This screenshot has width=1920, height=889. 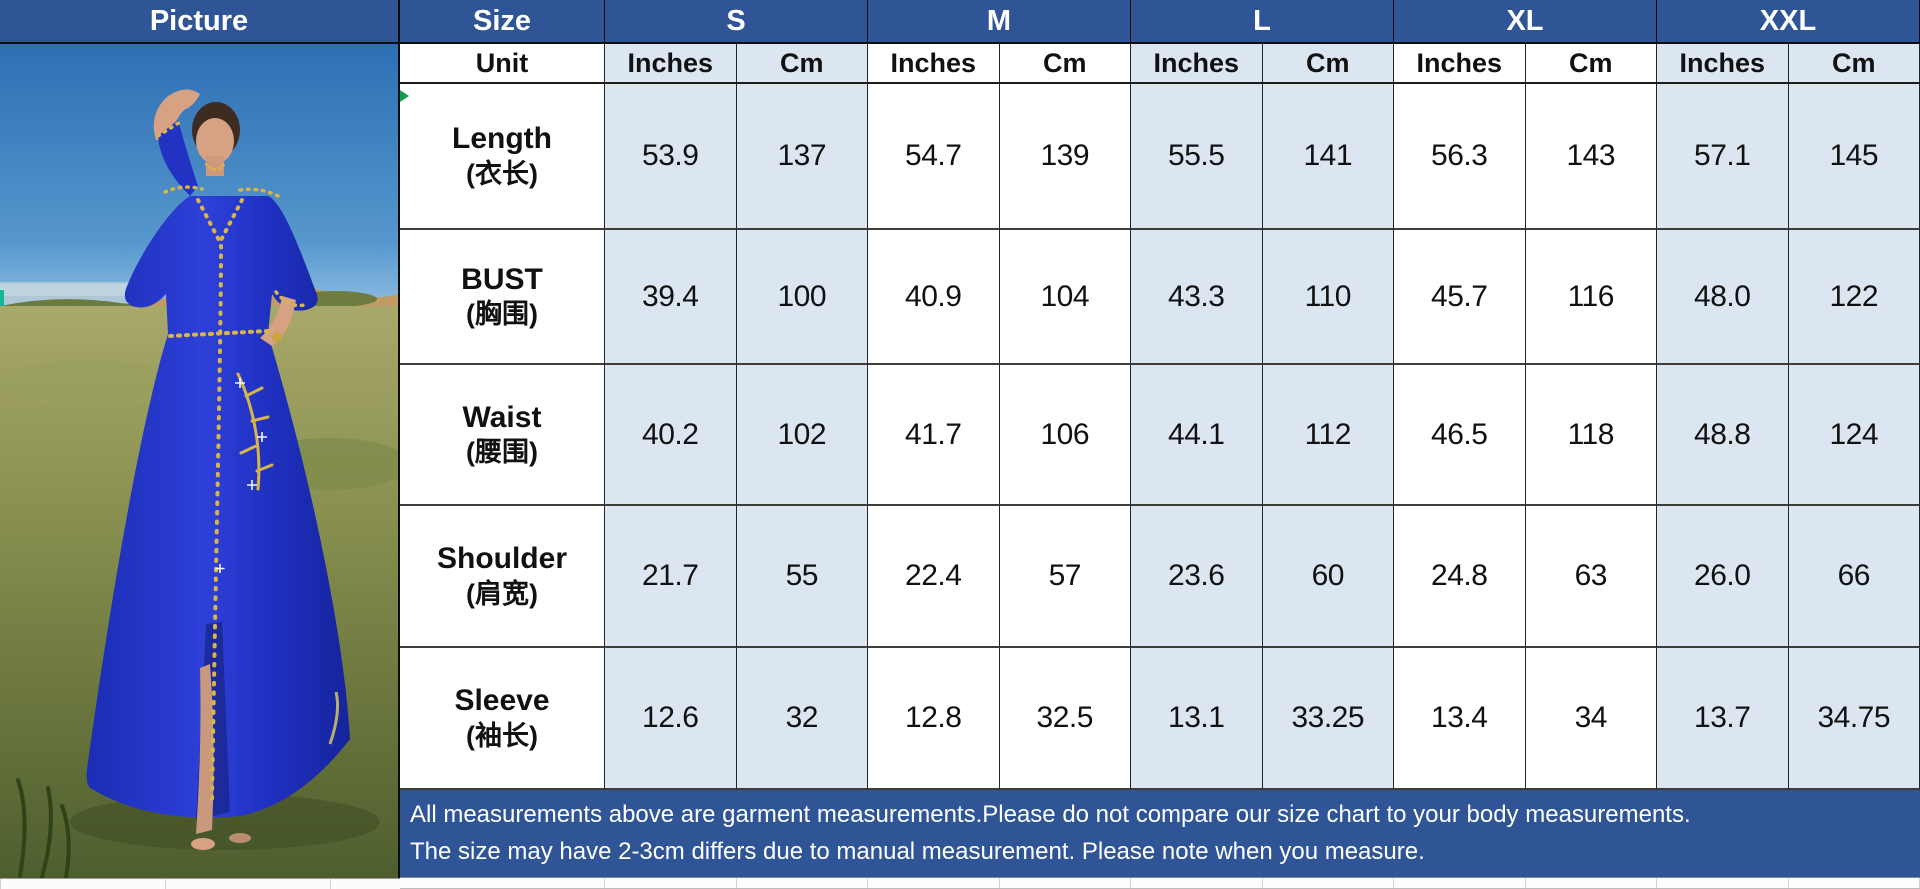 What do you see at coordinates (802, 64) in the screenshot?
I see `unit-s-cm: Cm` at bounding box center [802, 64].